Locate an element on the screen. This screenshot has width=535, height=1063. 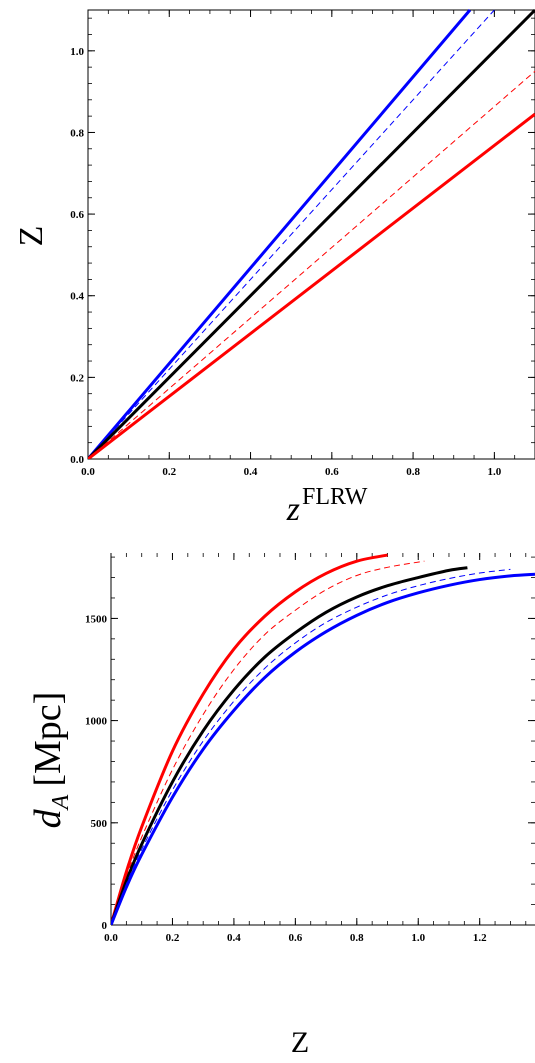
bottom-x-axis-title: Z is located at coordinates (300, 1042).